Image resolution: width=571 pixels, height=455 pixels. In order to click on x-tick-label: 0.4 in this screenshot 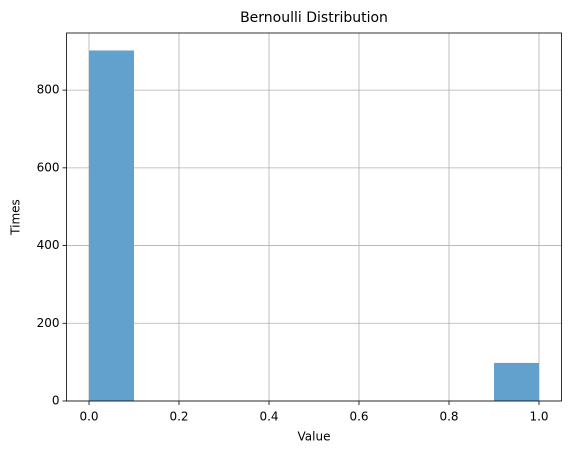, I will do `click(268, 417)`.